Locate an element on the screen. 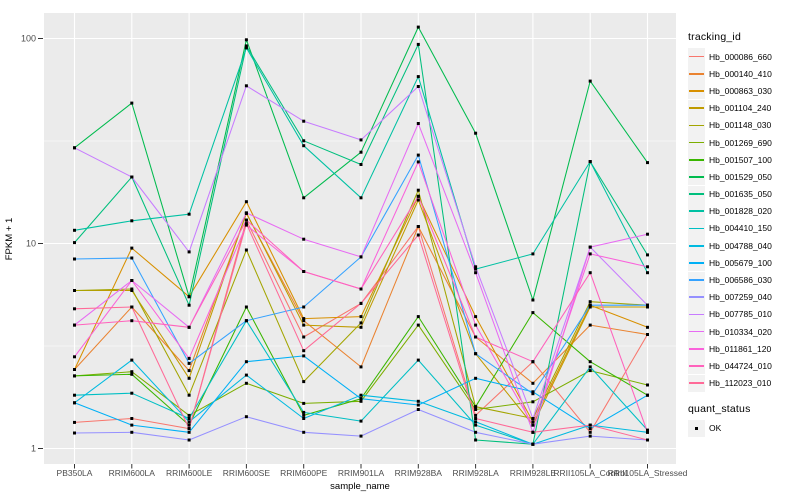  legend-entry-label: Hb_011861_120 is located at coordinates (740, 348).